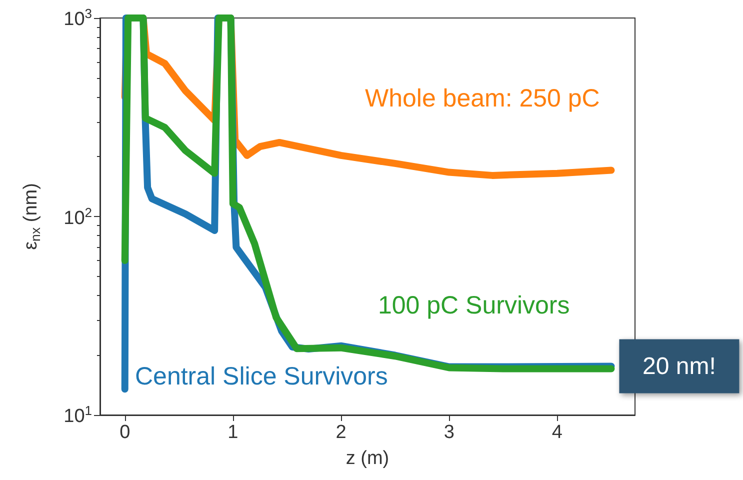 This screenshot has height=480, width=743. What do you see at coordinates (449, 432) in the screenshot?
I see `x-tick-label: 3` at bounding box center [449, 432].